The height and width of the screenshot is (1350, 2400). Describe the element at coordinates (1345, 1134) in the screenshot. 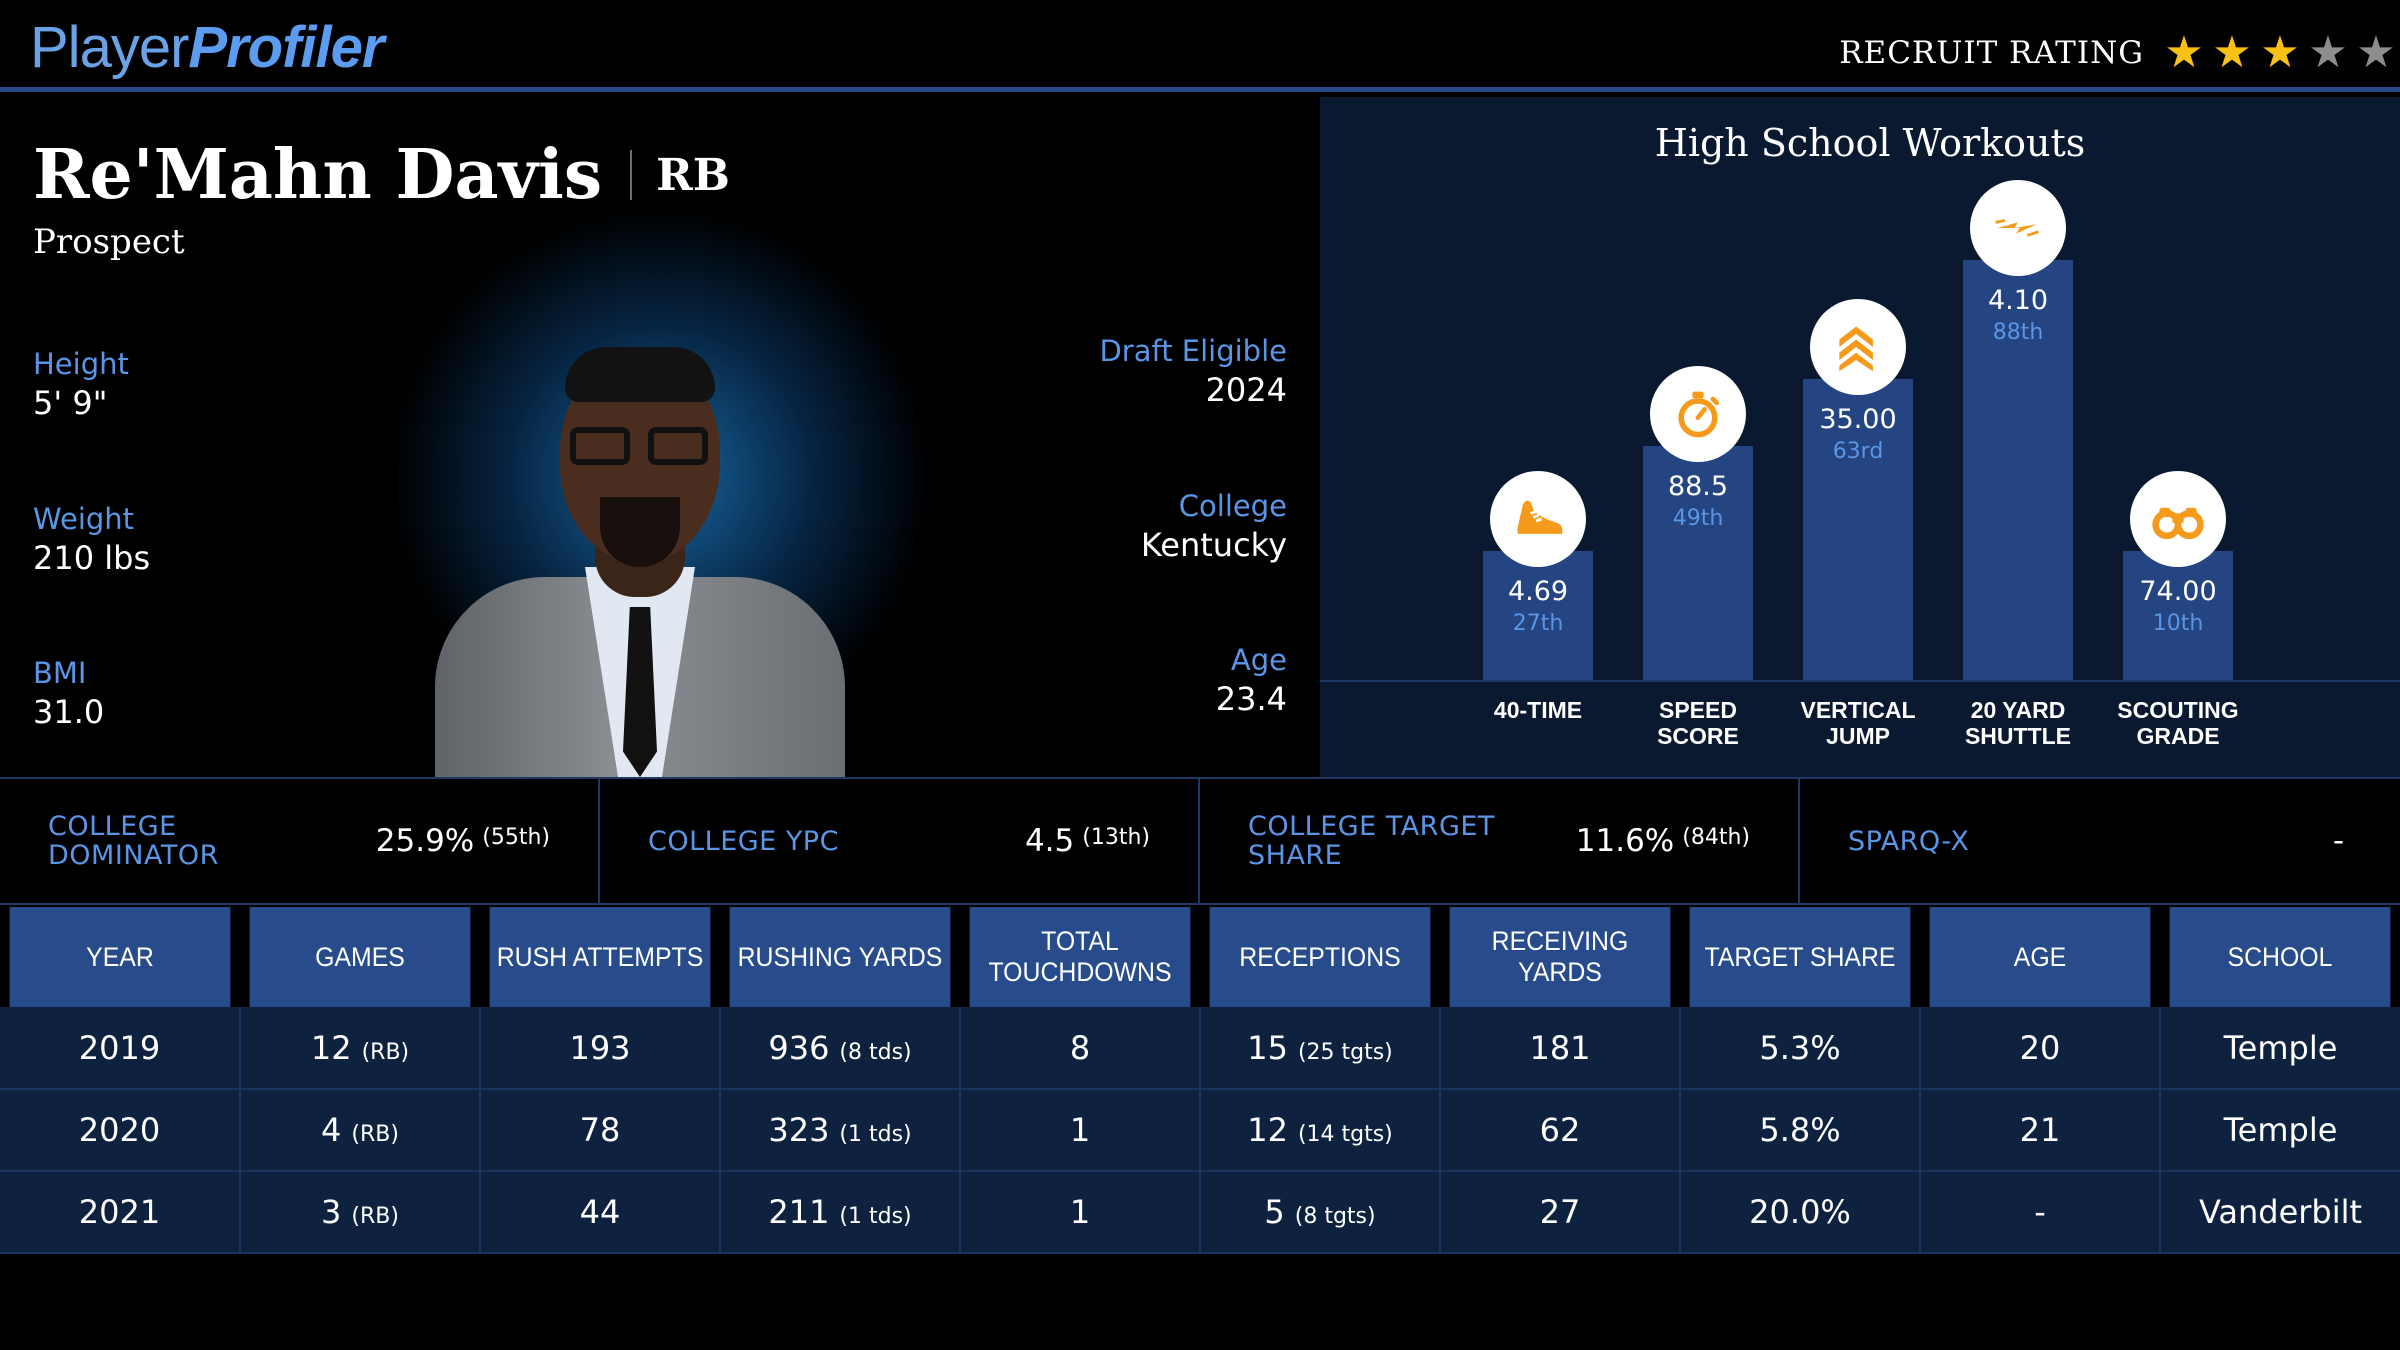

I see `receptions-sub: (14 tgts)` at that location.